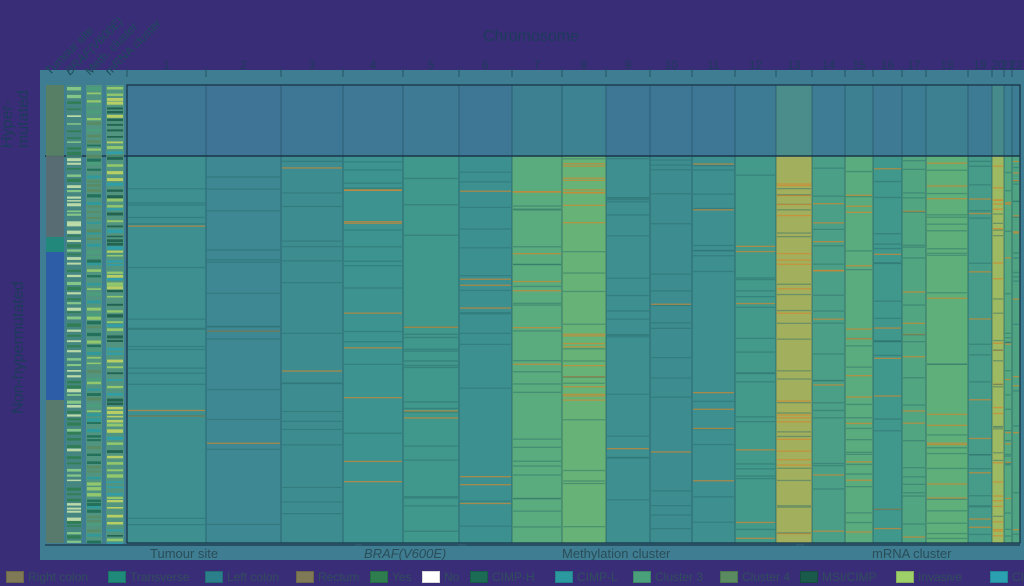  I want to click on row-label-non-hypermutated: Non-hypermutated, so click(18, 347).